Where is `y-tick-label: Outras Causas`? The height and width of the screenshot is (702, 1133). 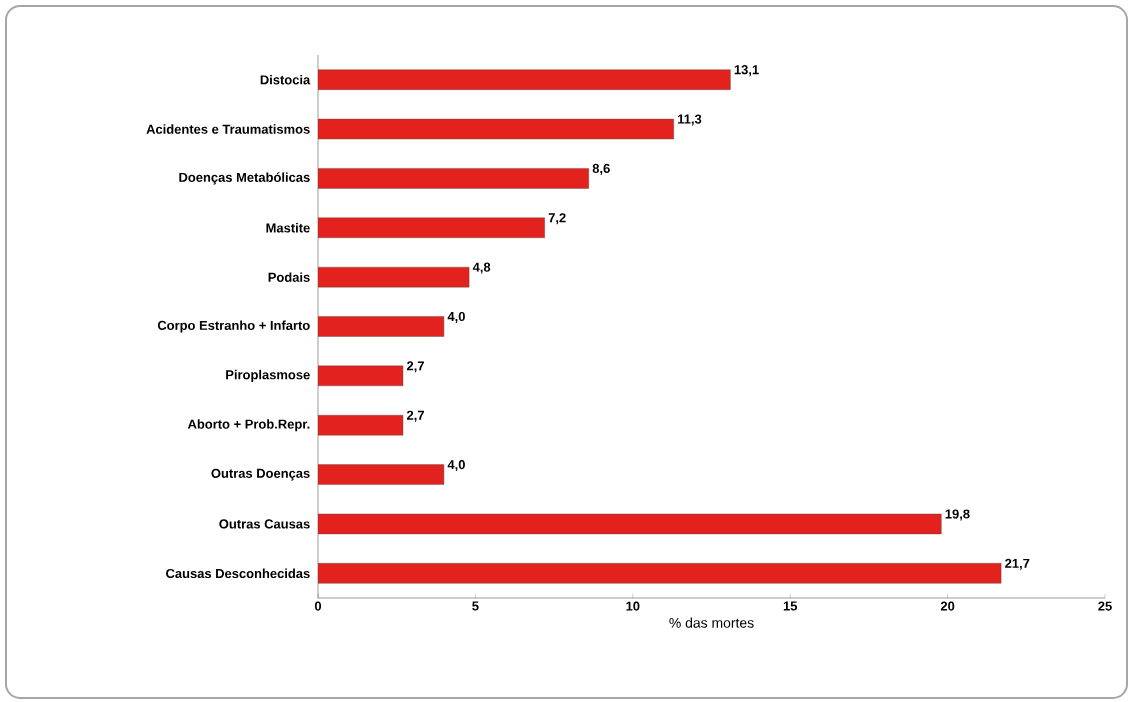 y-tick-label: Outras Causas is located at coordinates (264, 524).